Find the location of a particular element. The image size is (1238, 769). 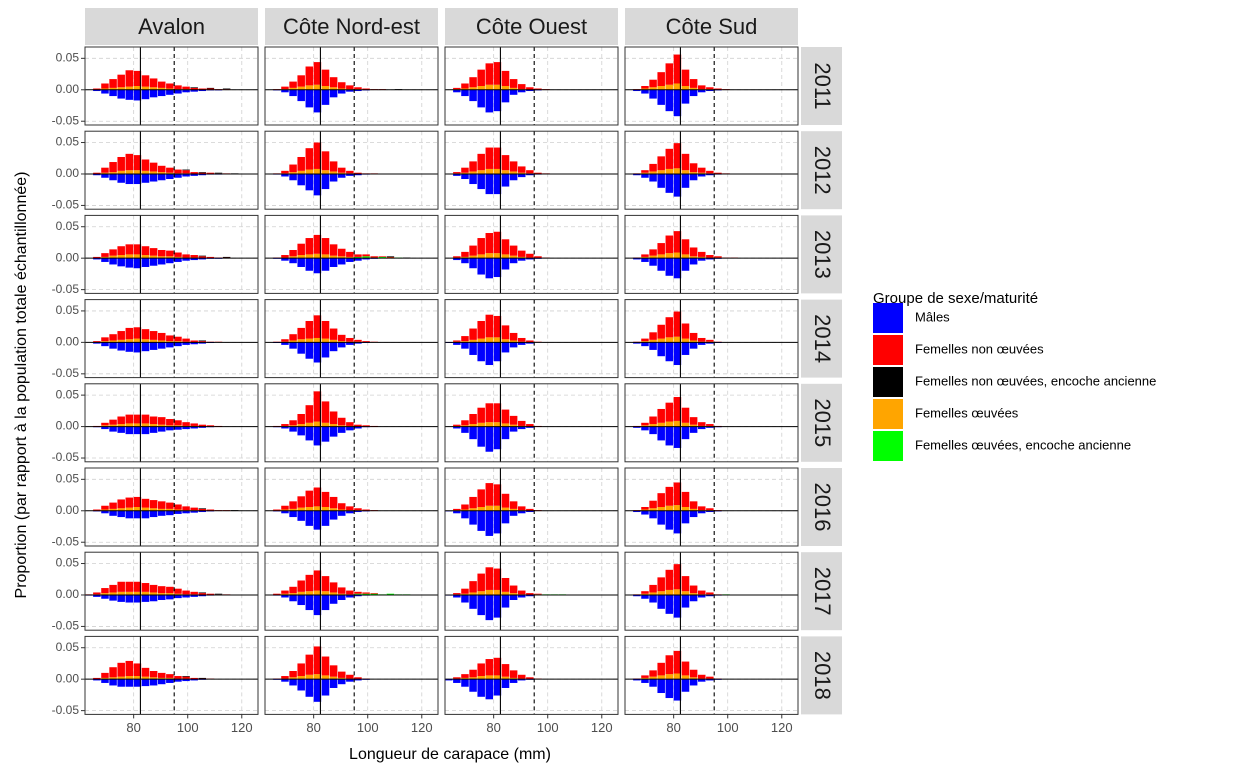

legend-label: Femelles non œuvées is located at coordinates (979, 348).